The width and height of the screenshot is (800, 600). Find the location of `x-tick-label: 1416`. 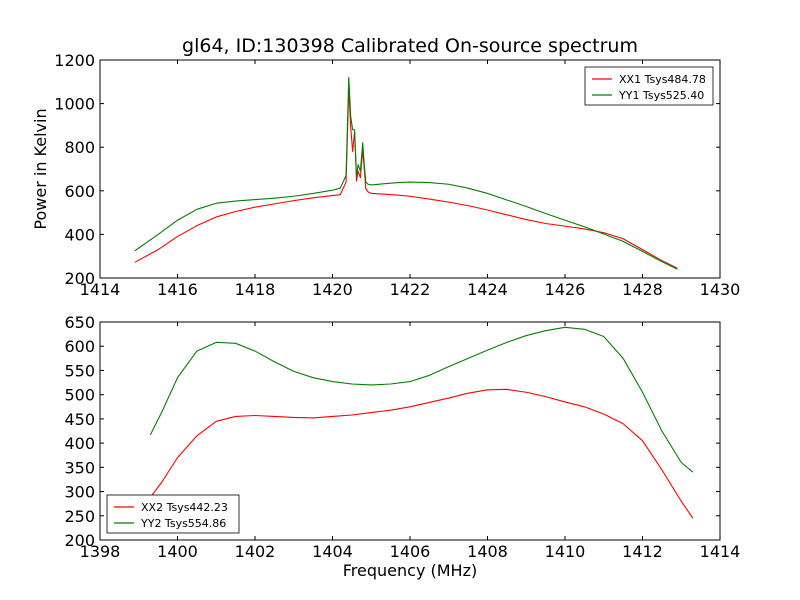

x-tick-label: 1416 is located at coordinates (177, 289).